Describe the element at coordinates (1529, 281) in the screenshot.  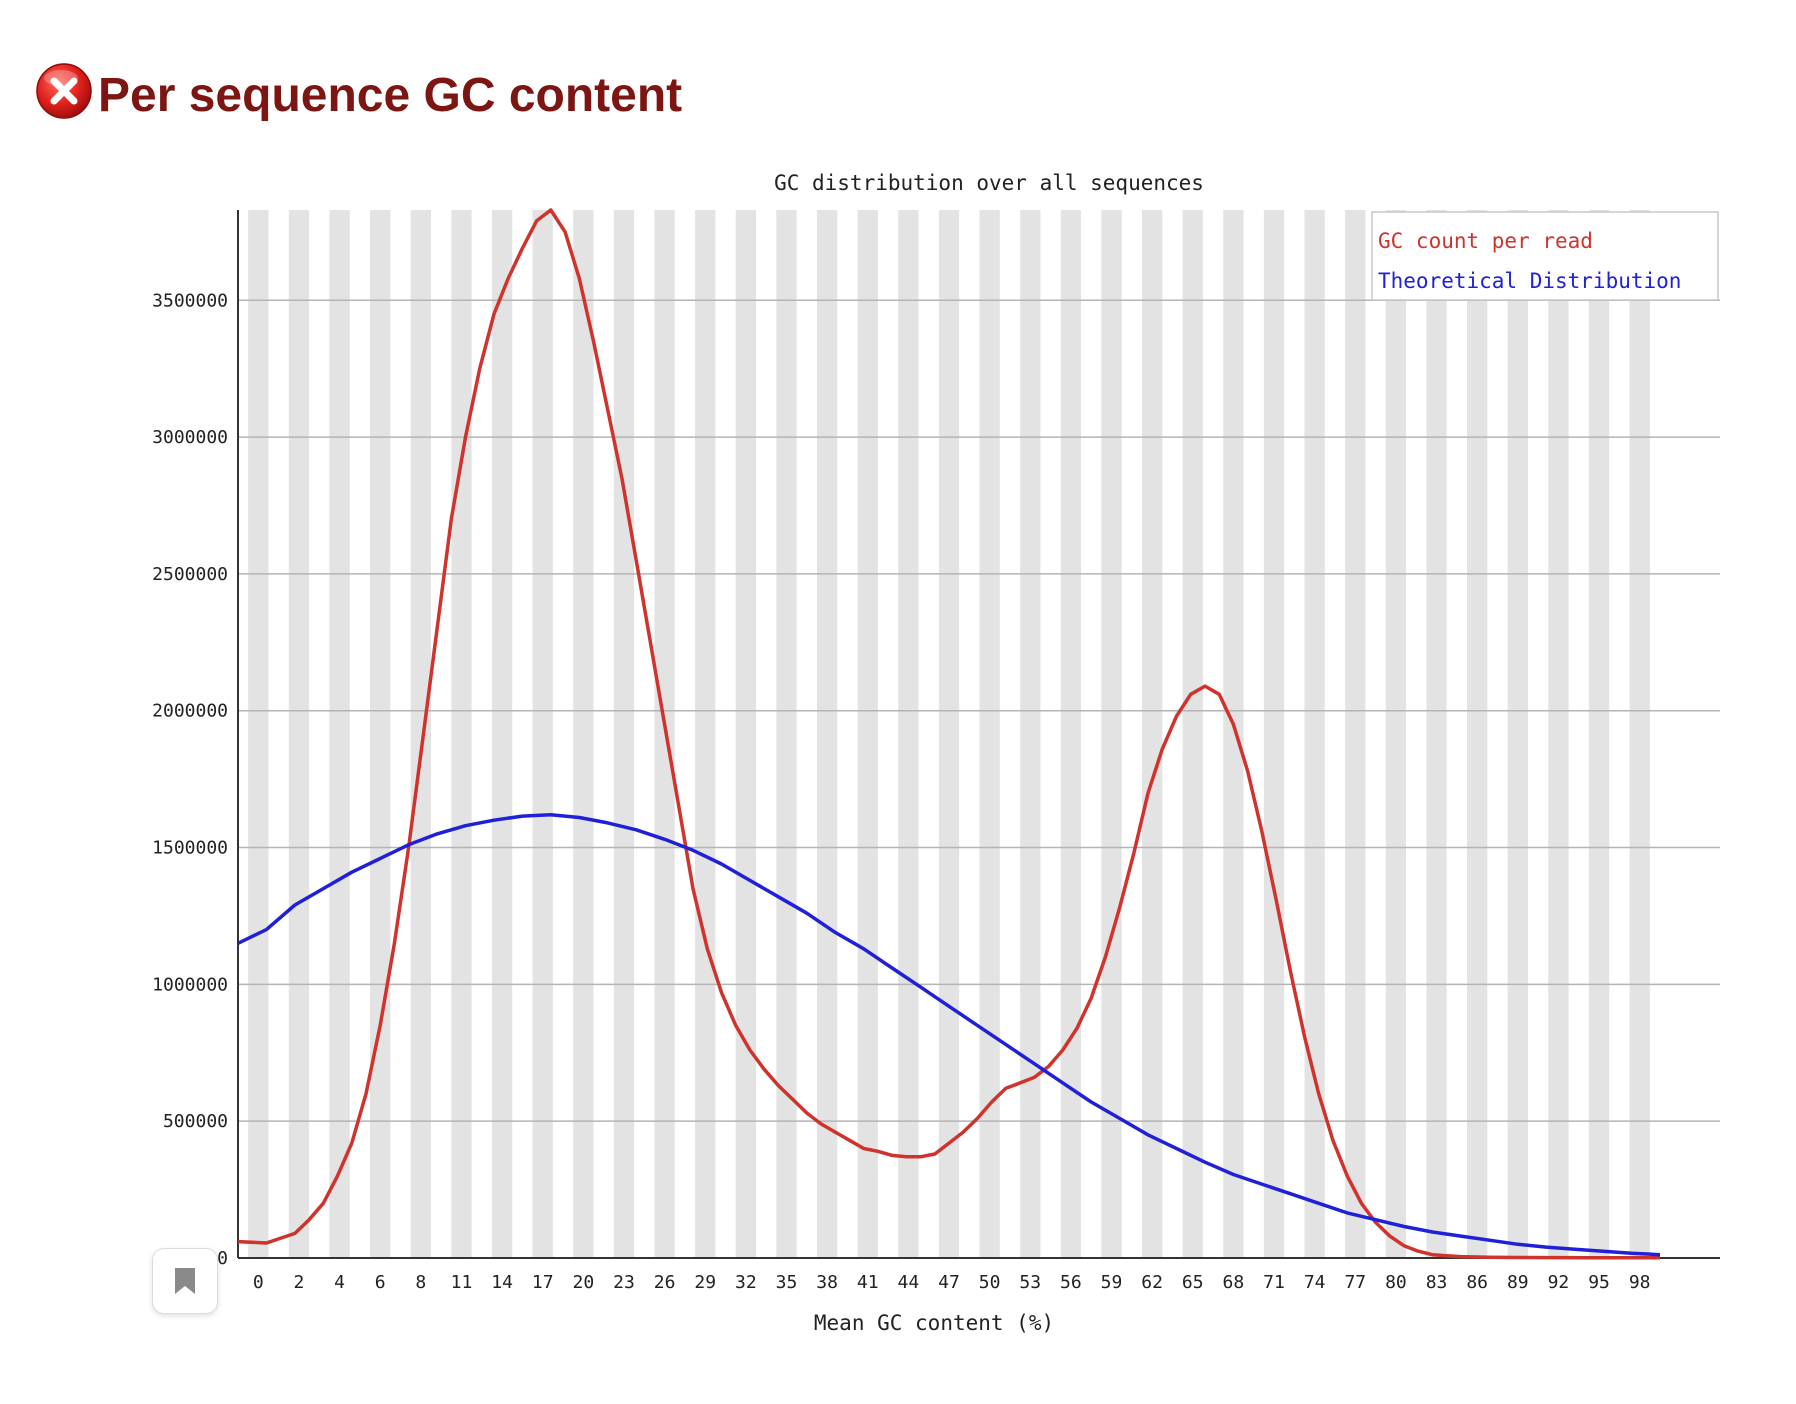
I see `legend-entry: Theoretical Distribution` at that location.